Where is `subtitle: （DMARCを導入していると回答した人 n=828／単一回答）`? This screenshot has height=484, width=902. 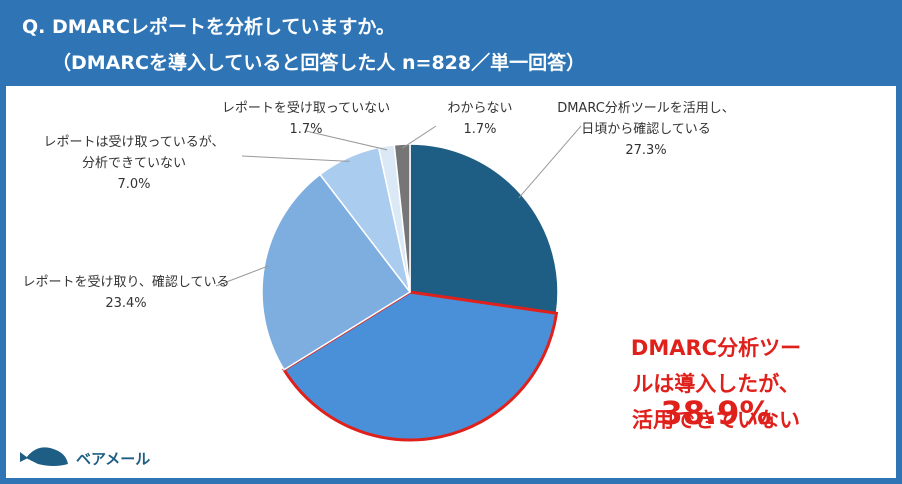
subtitle: （DMARCを導入していると回答した人 n=828／単一回答） is located at coordinates (319, 63).